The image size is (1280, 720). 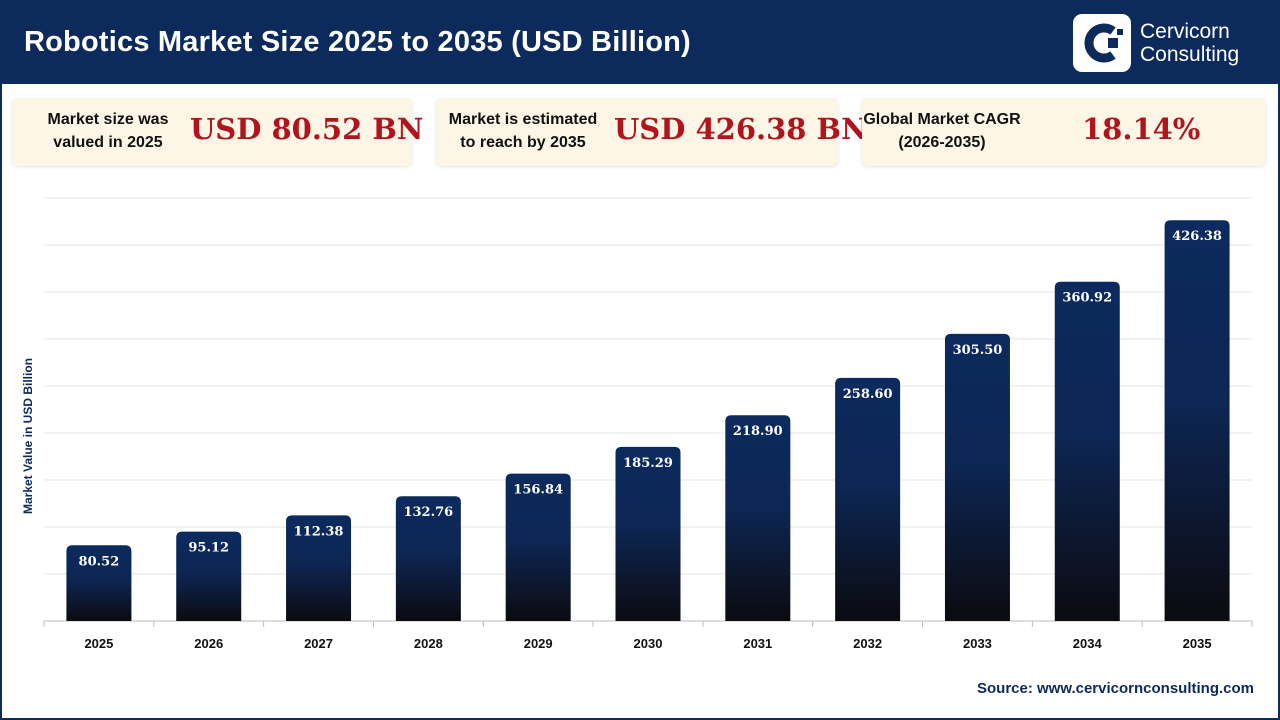 What do you see at coordinates (942, 142) in the screenshot?
I see `stat-label-line-2: (2026-2035)` at bounding box center [942, 142].